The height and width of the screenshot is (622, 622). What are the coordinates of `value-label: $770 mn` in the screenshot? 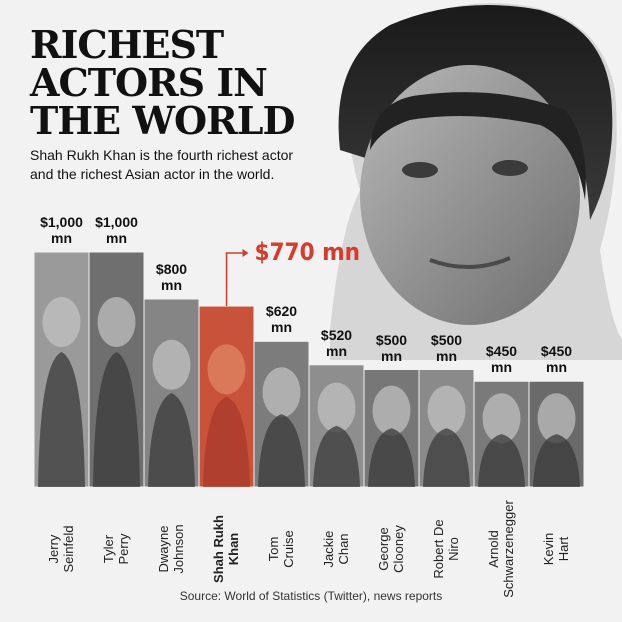 It's located at (307, 252).